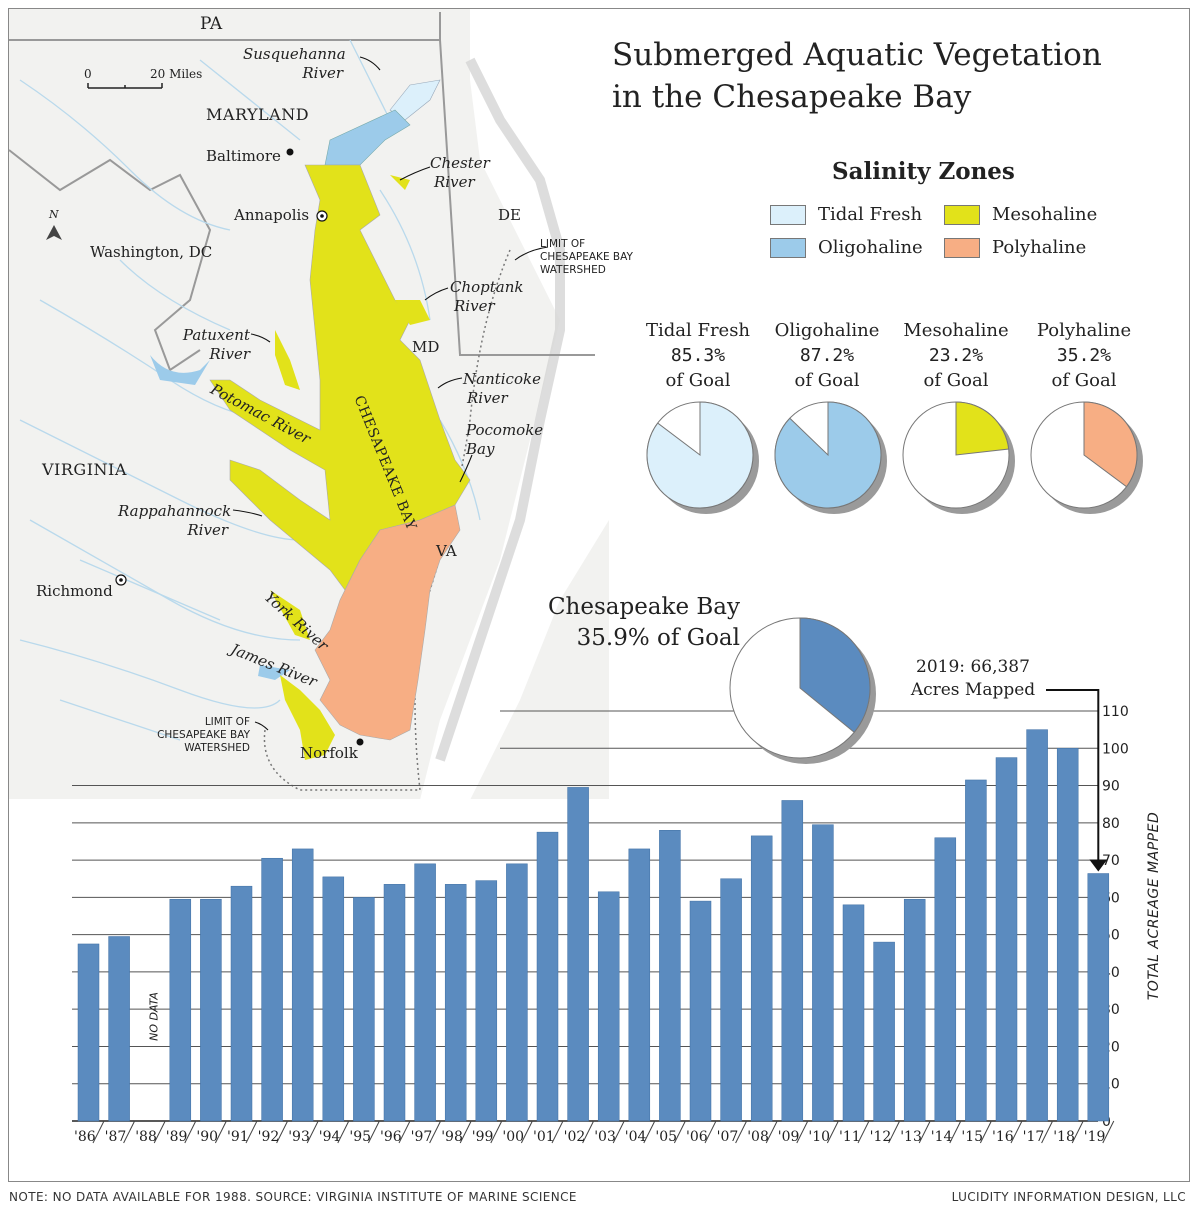 Image resolution: width=1200 pixels, height=1214 pixels. What do you see at coordinates (1106, 1122) in the screenshot?
I see `y-tick-label: 0` at bounding box center [1106, 1122].